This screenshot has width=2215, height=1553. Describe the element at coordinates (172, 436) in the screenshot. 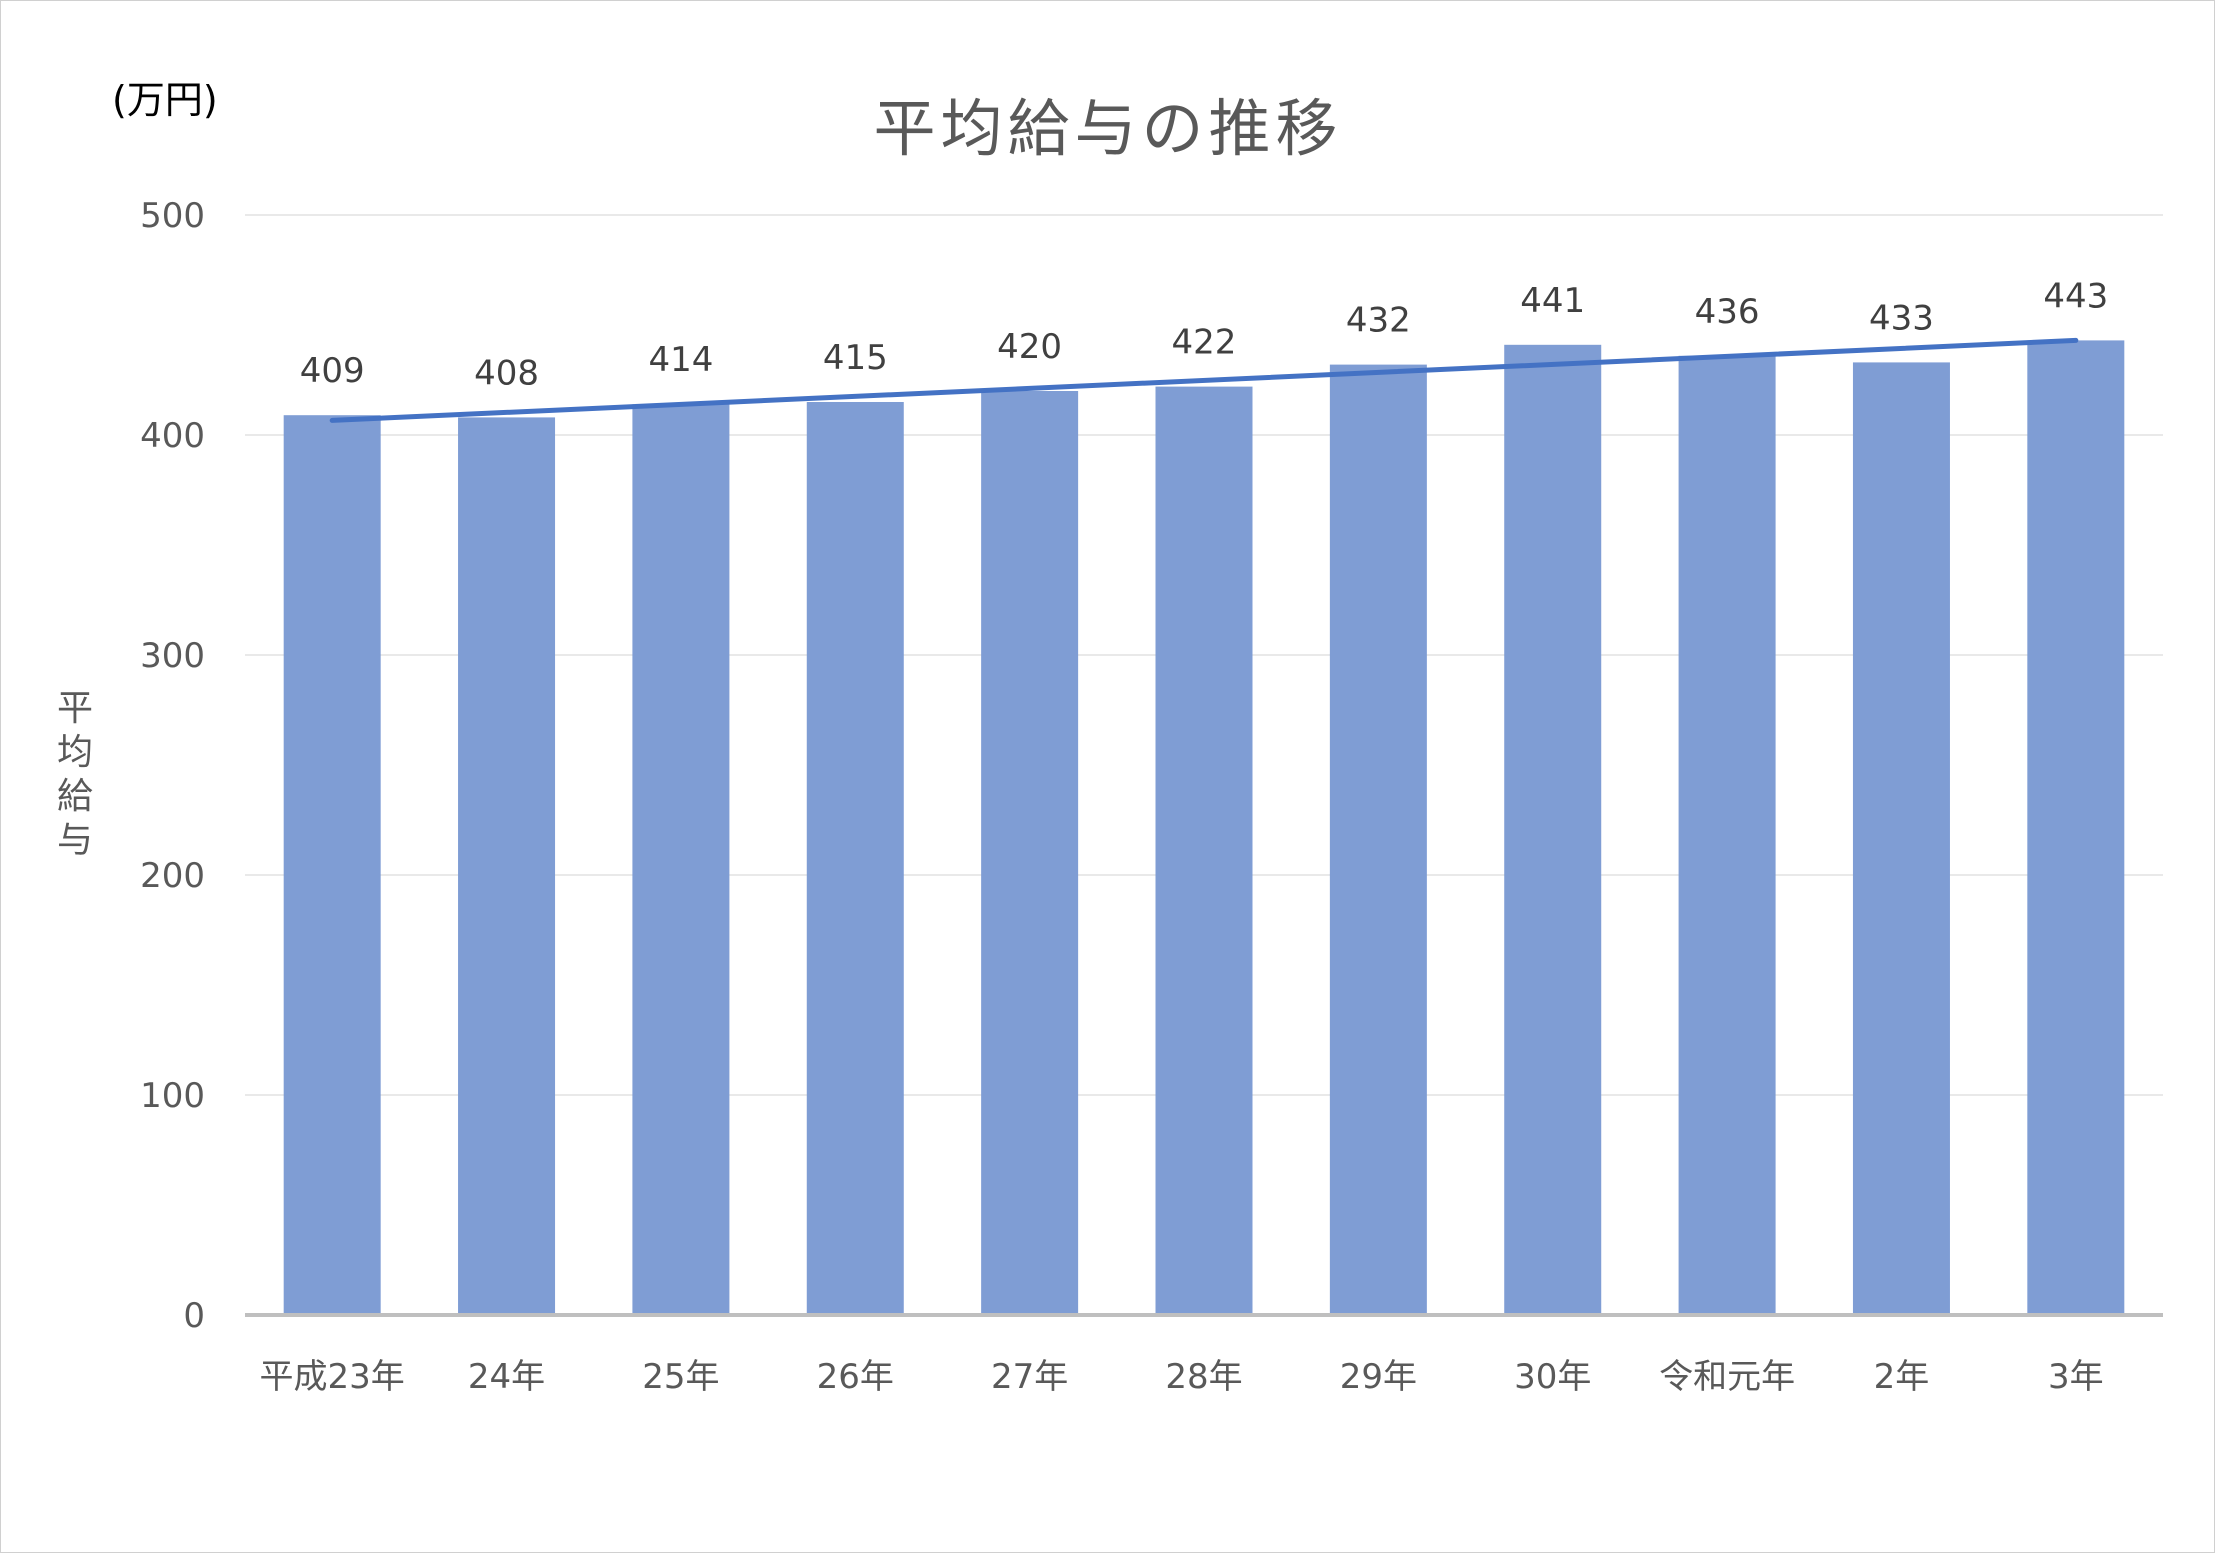

I see `y-tick-label: 400` at that location.